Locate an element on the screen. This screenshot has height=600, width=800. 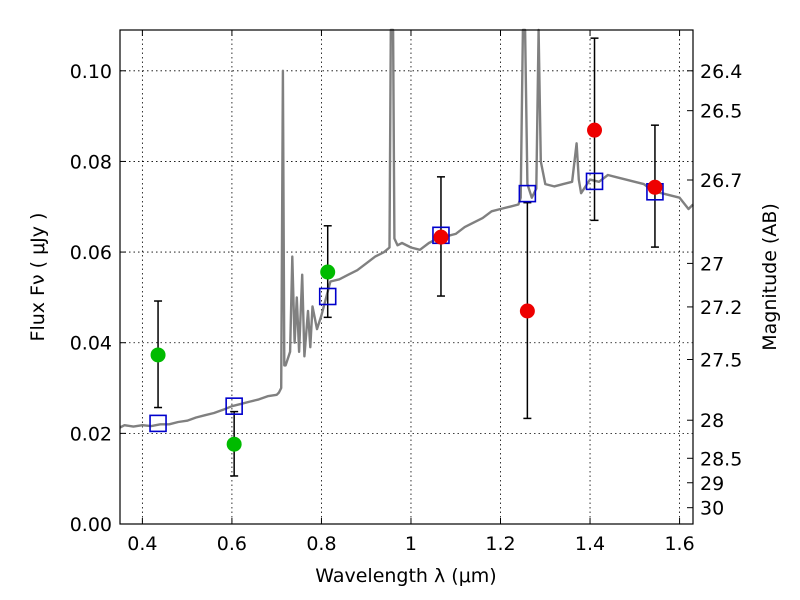
x-tick-label: 1.2 is located at coordinates (500, 544).